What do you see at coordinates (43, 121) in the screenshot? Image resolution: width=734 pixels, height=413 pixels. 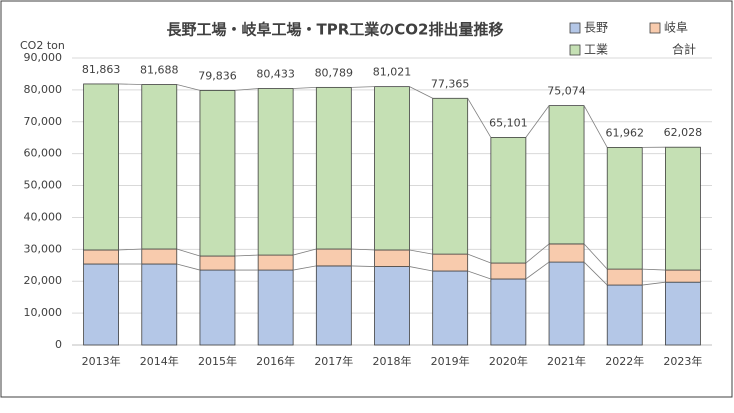 I see `y-tick-label: 70,000` at bounding box center [43, 121].